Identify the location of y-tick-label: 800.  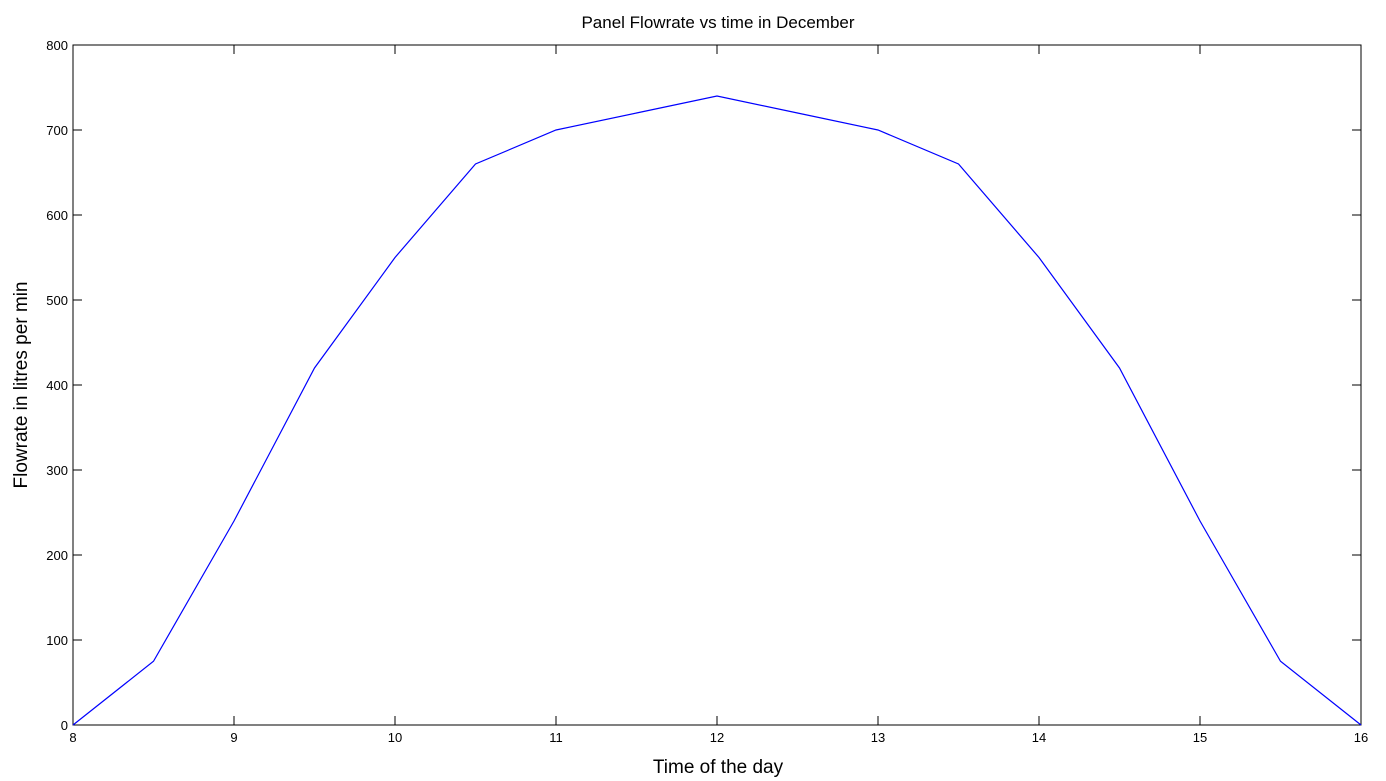
(57, 45).